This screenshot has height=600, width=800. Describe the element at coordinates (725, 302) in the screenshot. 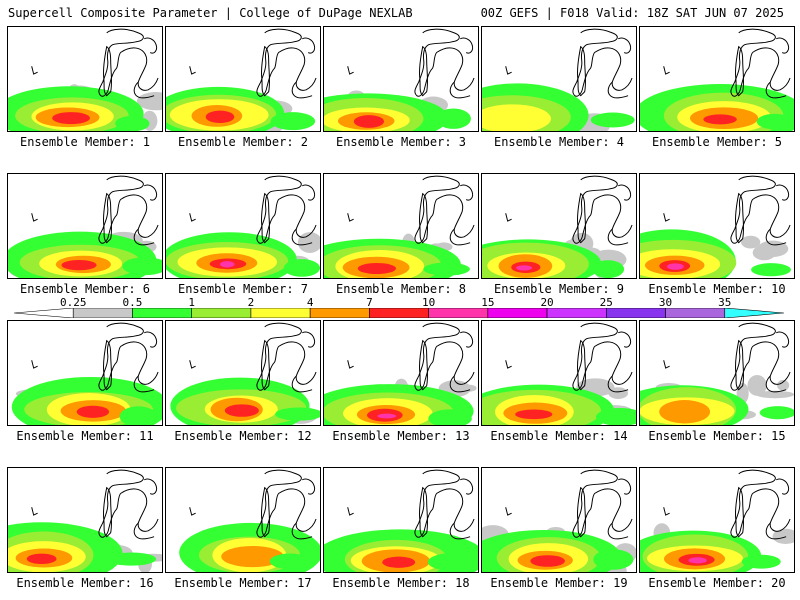

I see `colorbar-tick-label: 35` at that location.